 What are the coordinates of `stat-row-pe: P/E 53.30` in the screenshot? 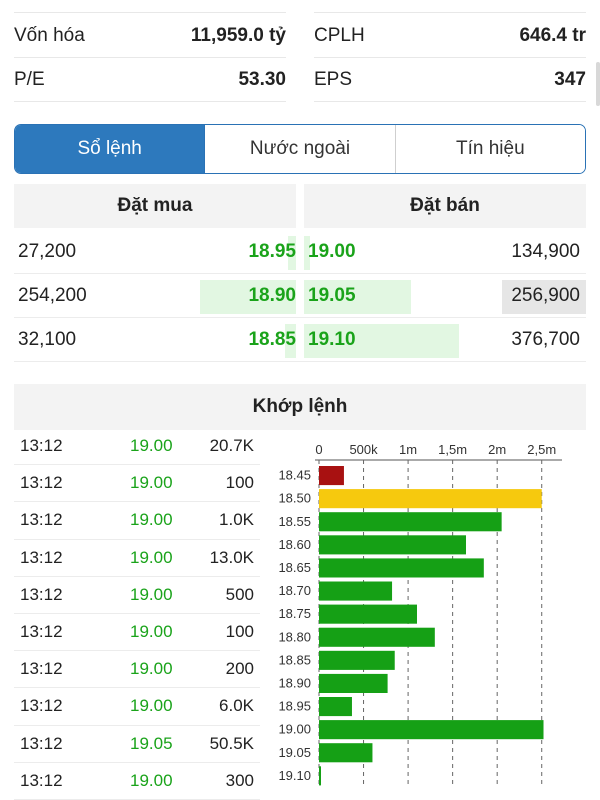 It's located at (150, 80).